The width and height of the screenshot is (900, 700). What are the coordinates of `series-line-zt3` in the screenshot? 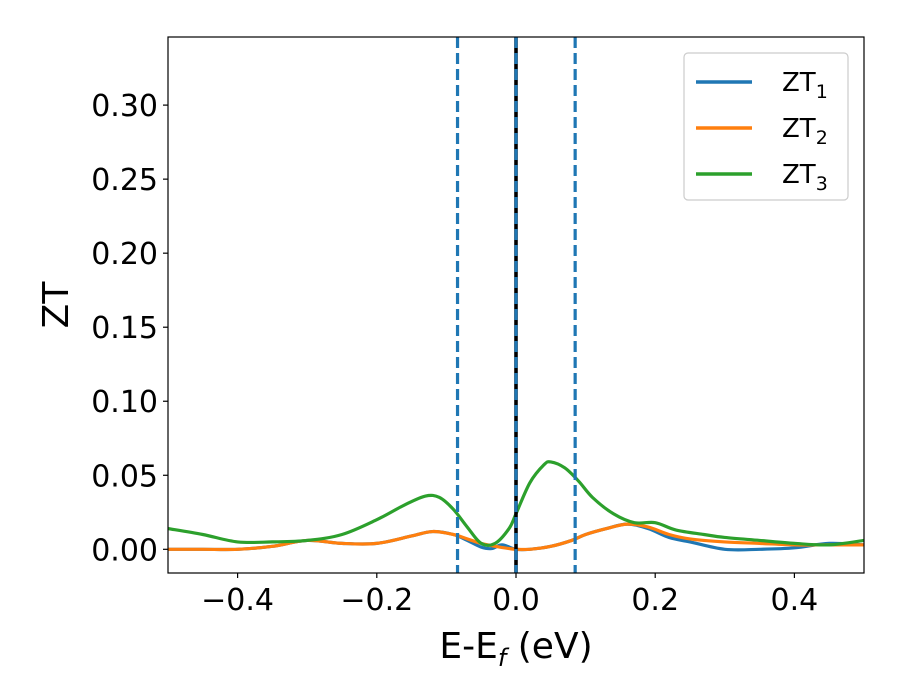 It's located at (516, 503).